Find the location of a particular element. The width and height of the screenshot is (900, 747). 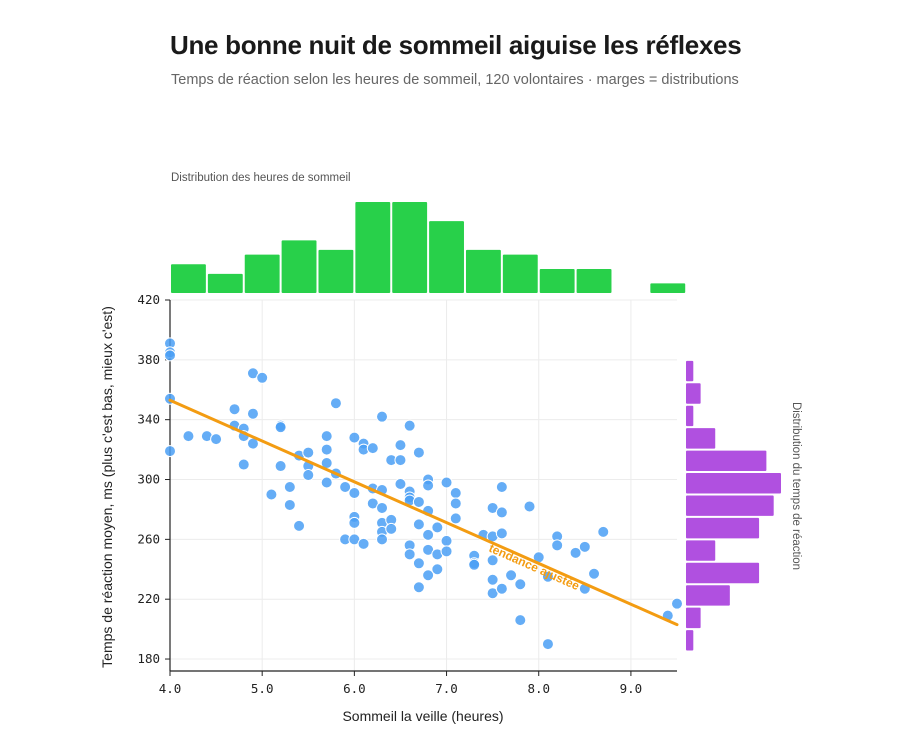

x-tick-label: 9.0 is located at coordinates (631, 688).